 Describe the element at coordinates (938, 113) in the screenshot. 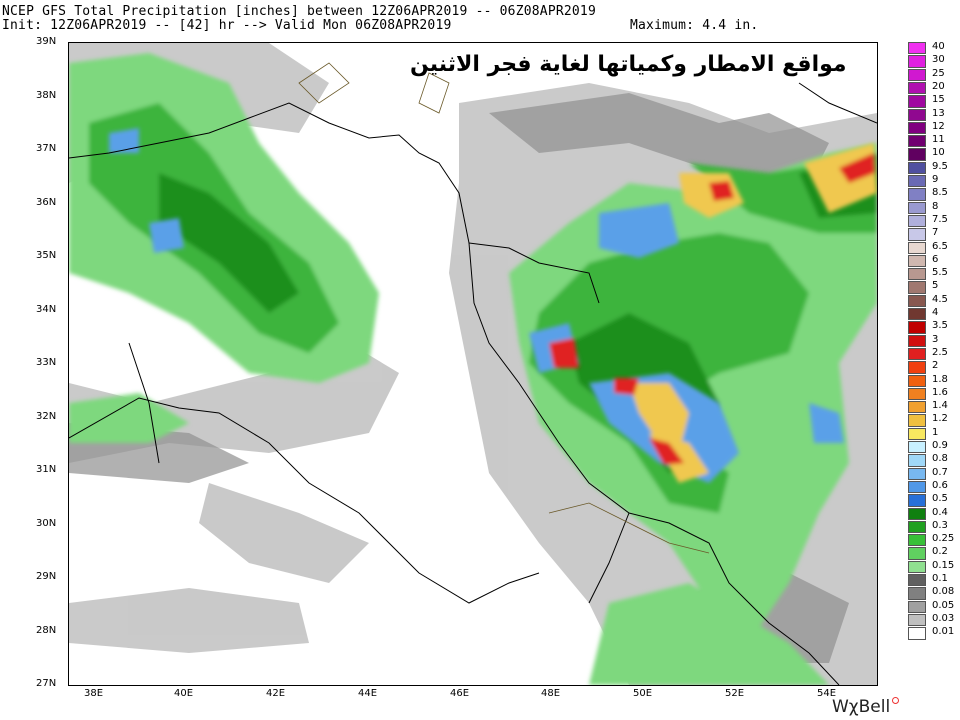

I see `legend-label: 13` at that location.